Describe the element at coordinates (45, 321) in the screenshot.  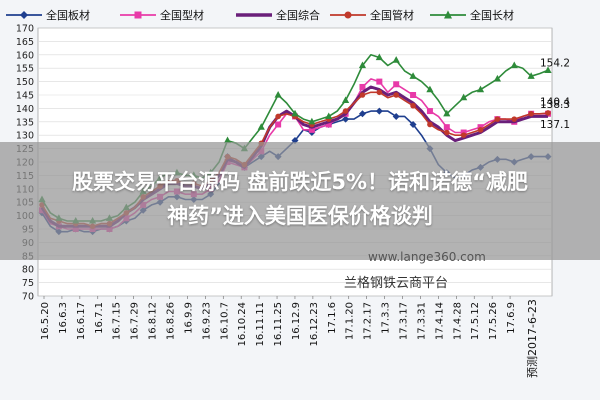
I see `x-tick-label: 16.5.20` at that location.